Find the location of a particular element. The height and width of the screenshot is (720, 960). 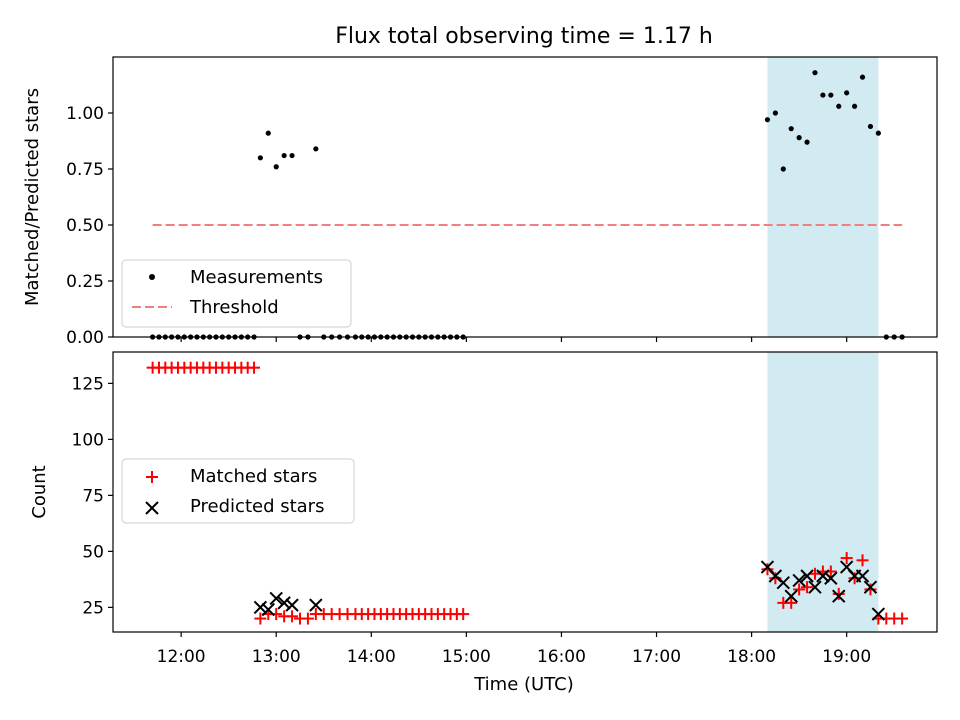

top-y-axis-label: Matched/Predicted stars is located at coordinates (32, 197).